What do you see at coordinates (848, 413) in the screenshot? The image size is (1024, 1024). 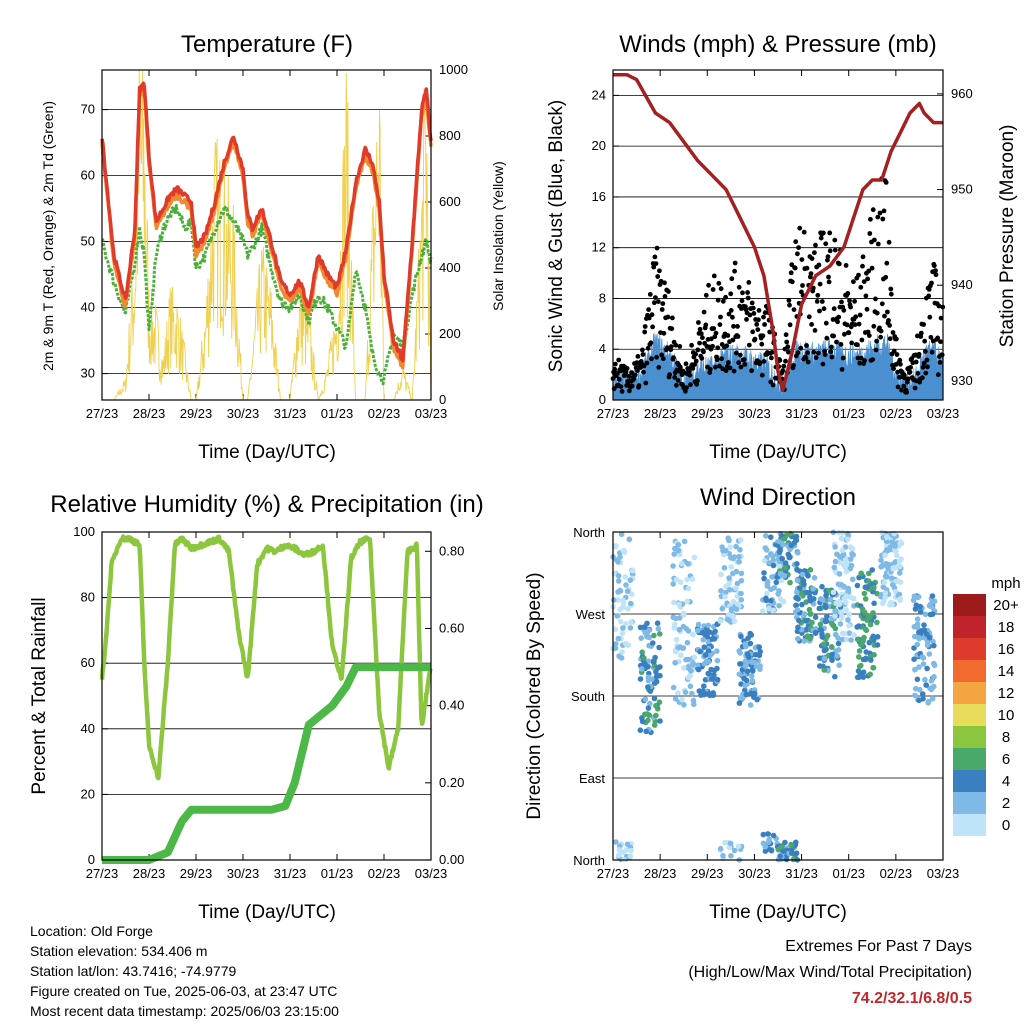 I see `x-tick-label: 01/23` at bounding box center [848, 413].